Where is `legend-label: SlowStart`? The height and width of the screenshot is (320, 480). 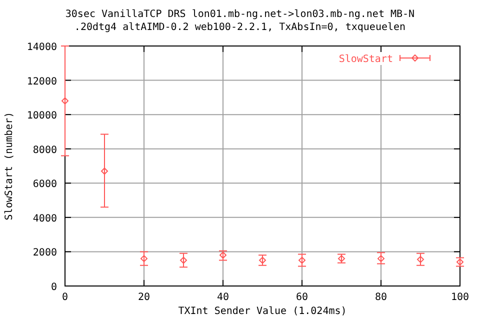
legend-label: SlowStart is located at coordinates (365, 59).